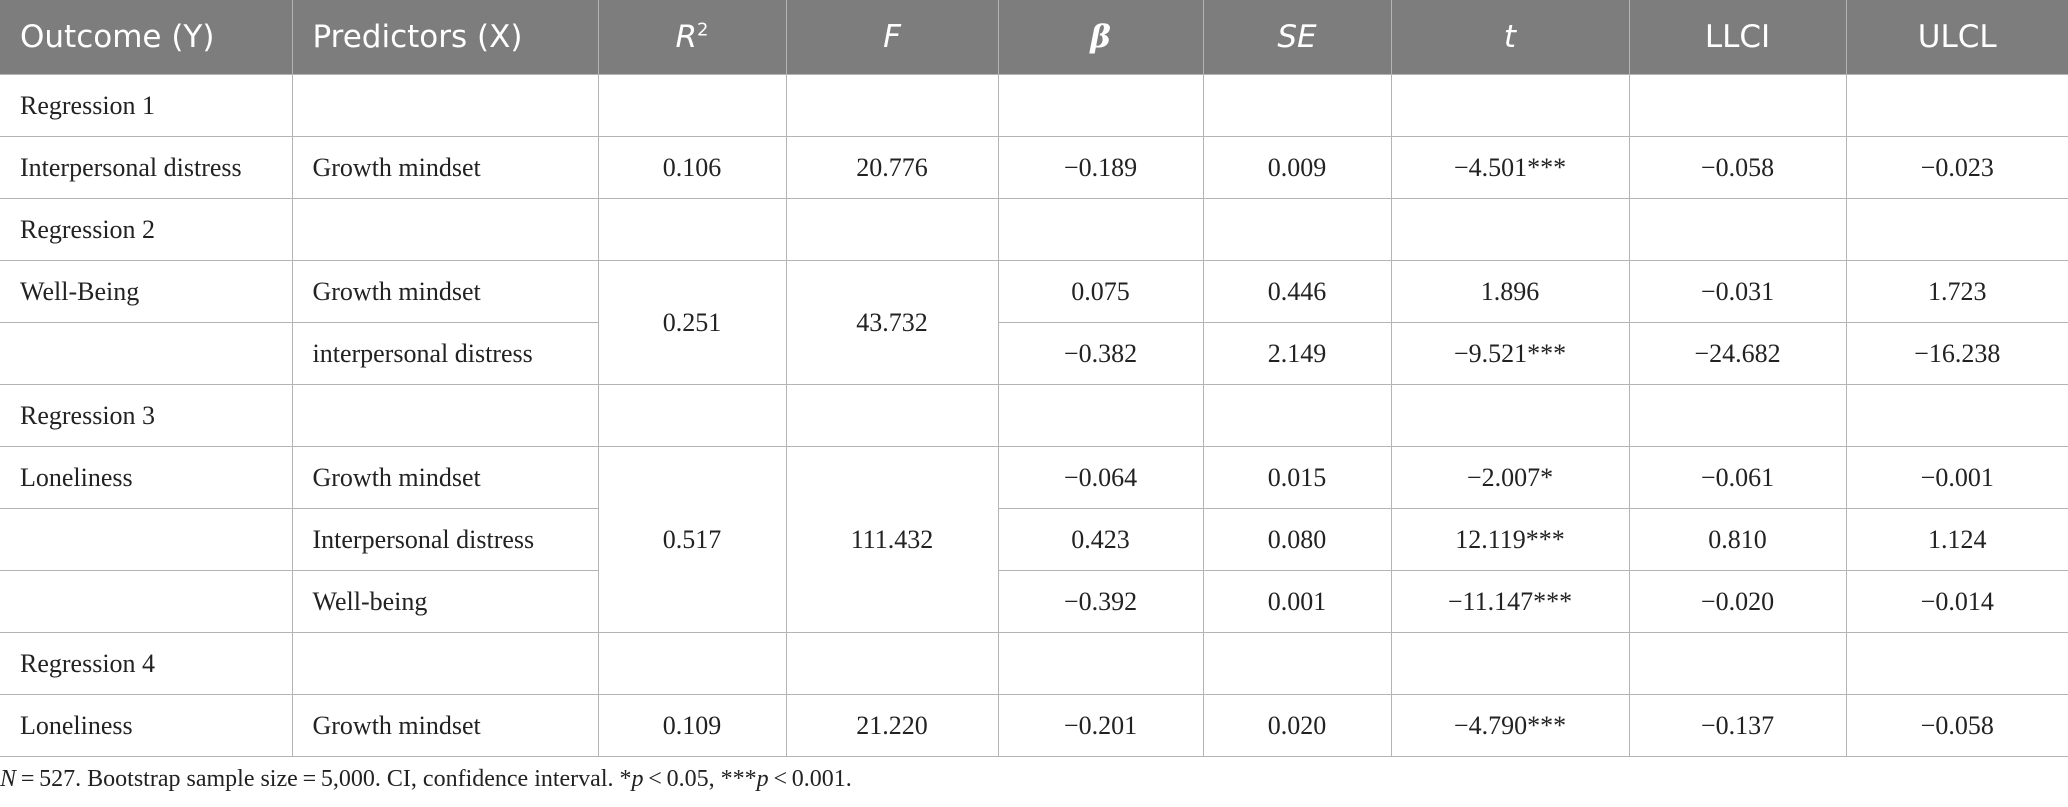 This screenshot has height=807, width=2068. I want to click on ulcl-cell: 1.124, so click(1957, 539).